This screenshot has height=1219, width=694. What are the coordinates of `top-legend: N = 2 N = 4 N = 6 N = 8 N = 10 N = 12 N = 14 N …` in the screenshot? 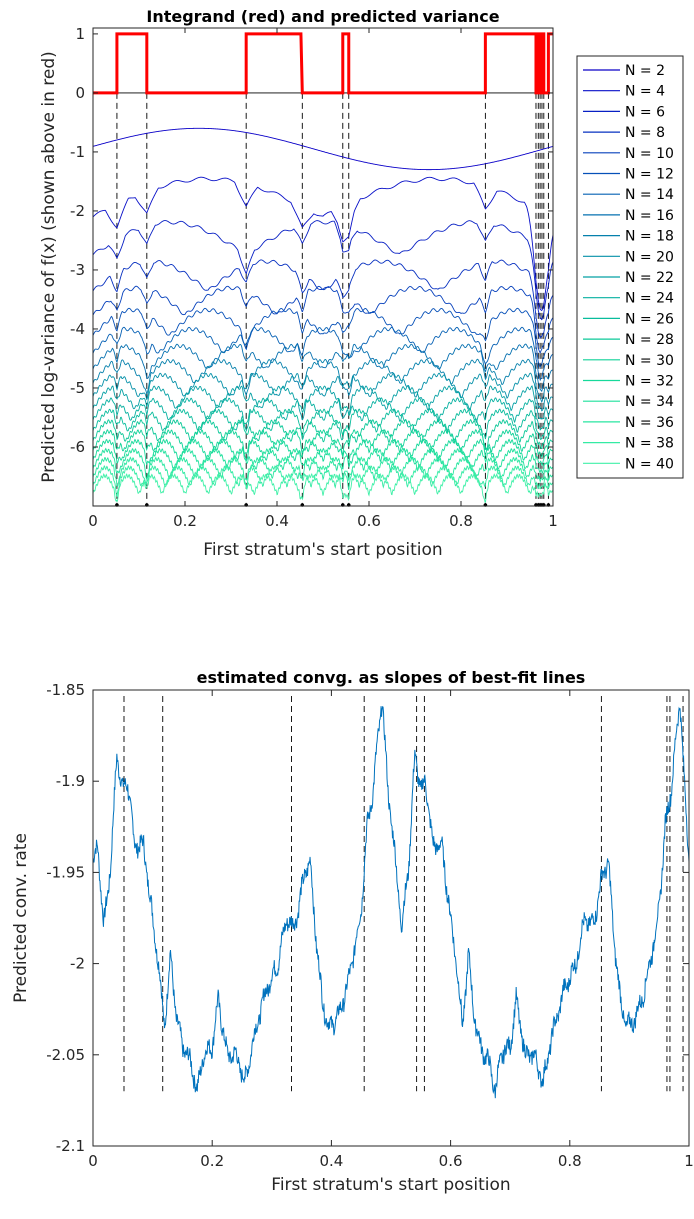 It's located at (630, 267).